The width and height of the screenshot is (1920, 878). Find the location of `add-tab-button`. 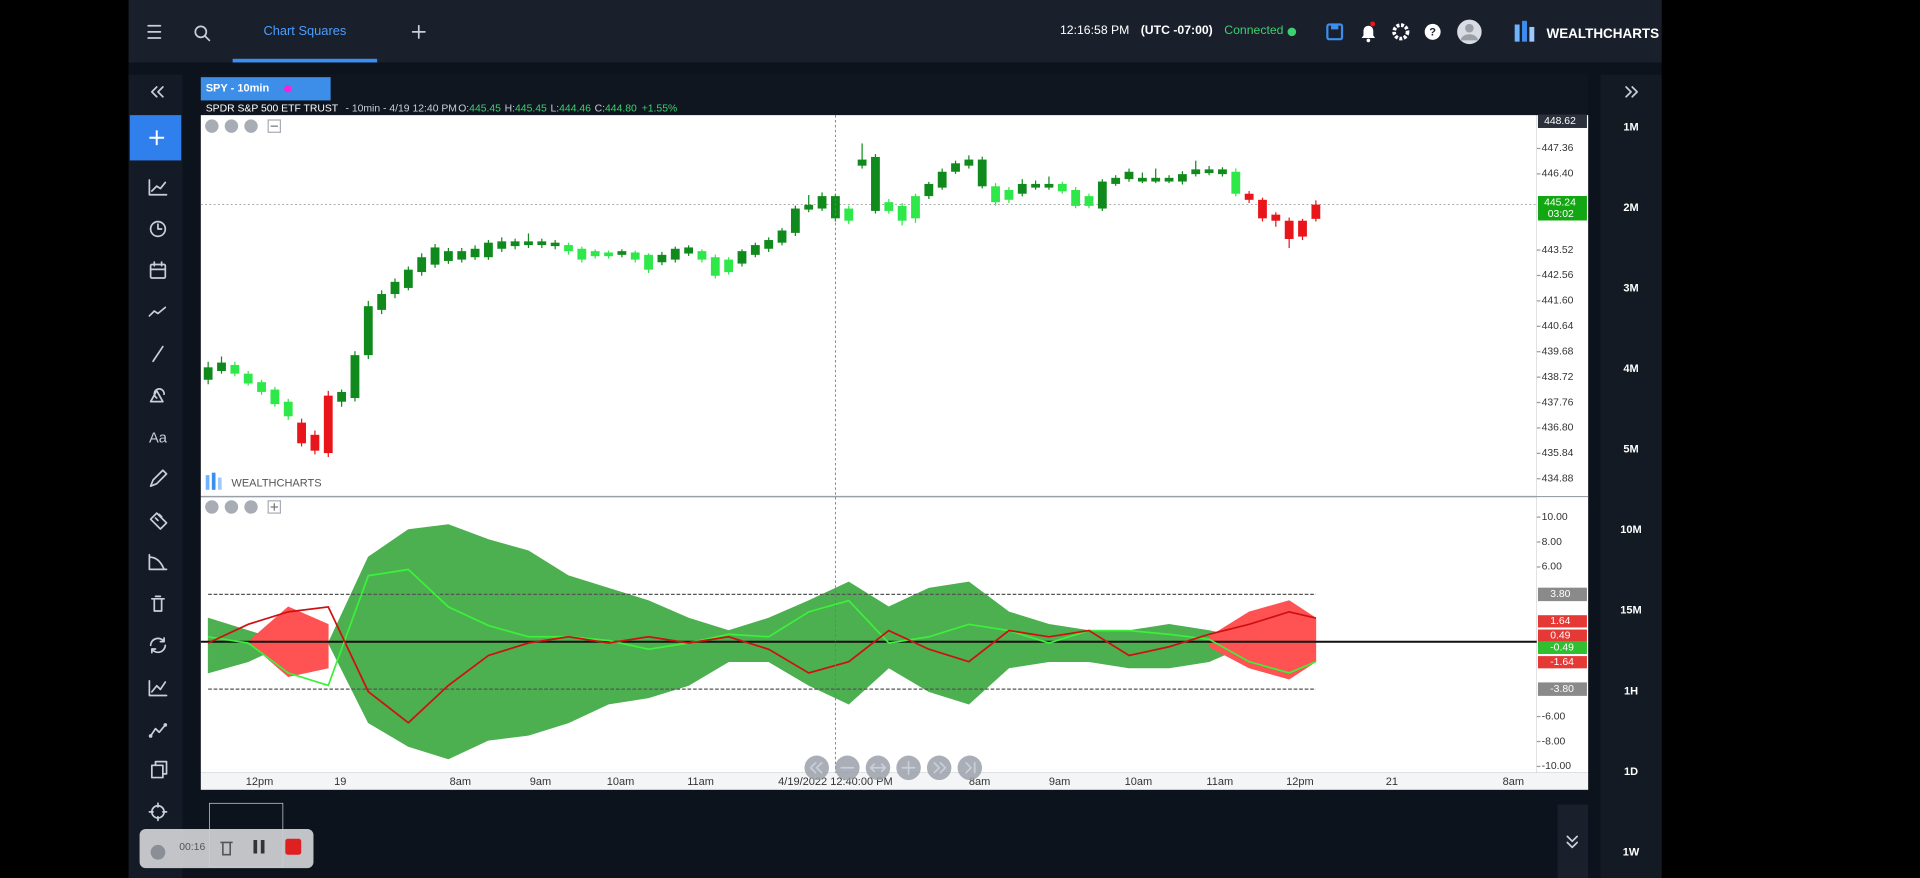

add-tab-button is located at coordinates (418, 31).